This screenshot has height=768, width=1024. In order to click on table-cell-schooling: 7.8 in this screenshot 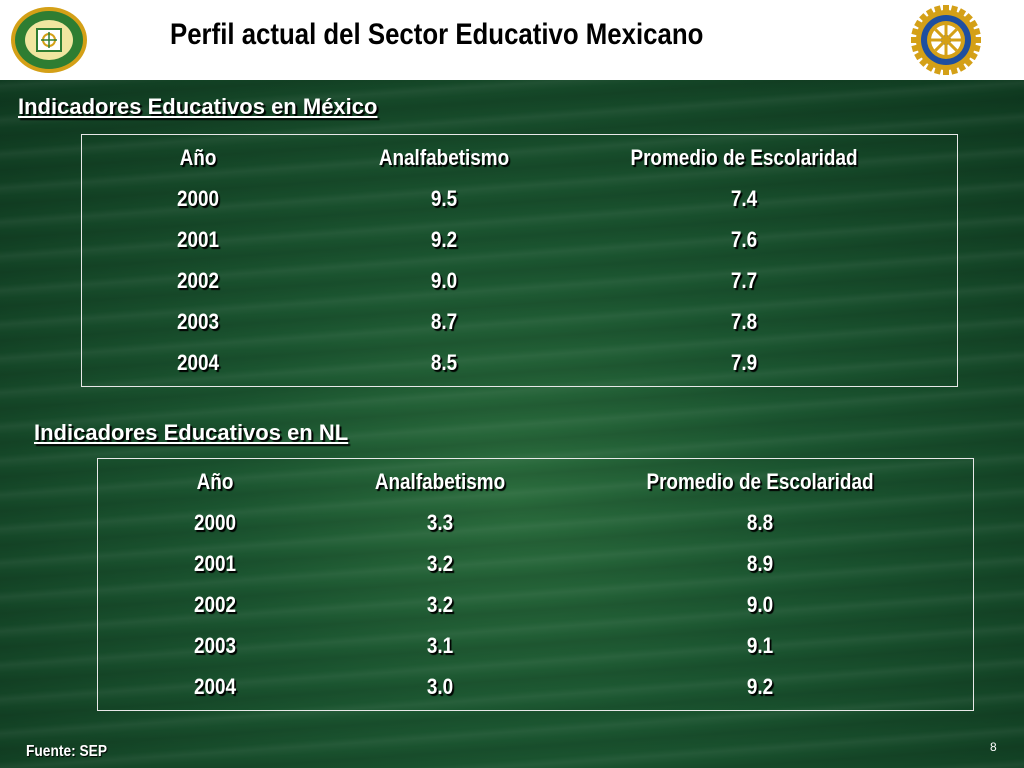, I will do `click(744, 321)`.